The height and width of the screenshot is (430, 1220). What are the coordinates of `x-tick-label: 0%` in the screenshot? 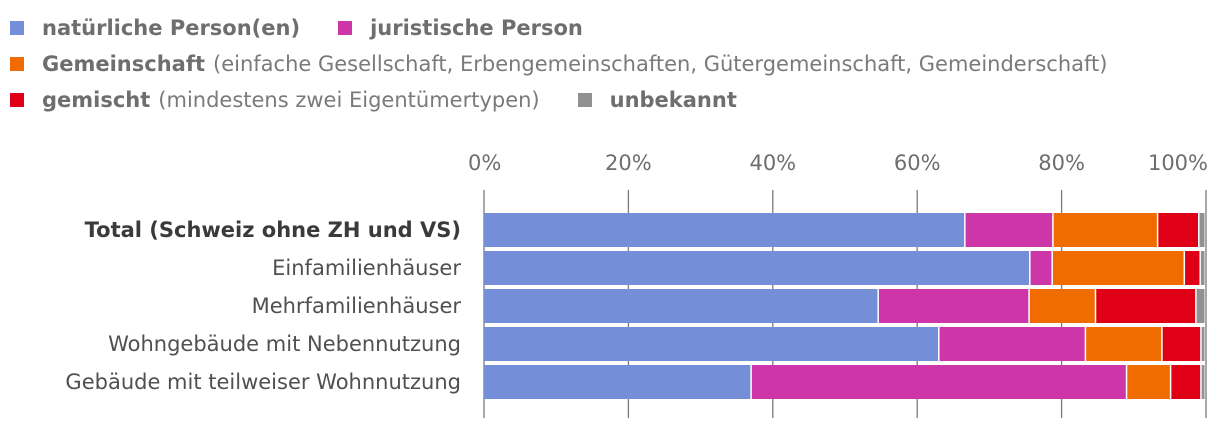 It's located at (484, 163).